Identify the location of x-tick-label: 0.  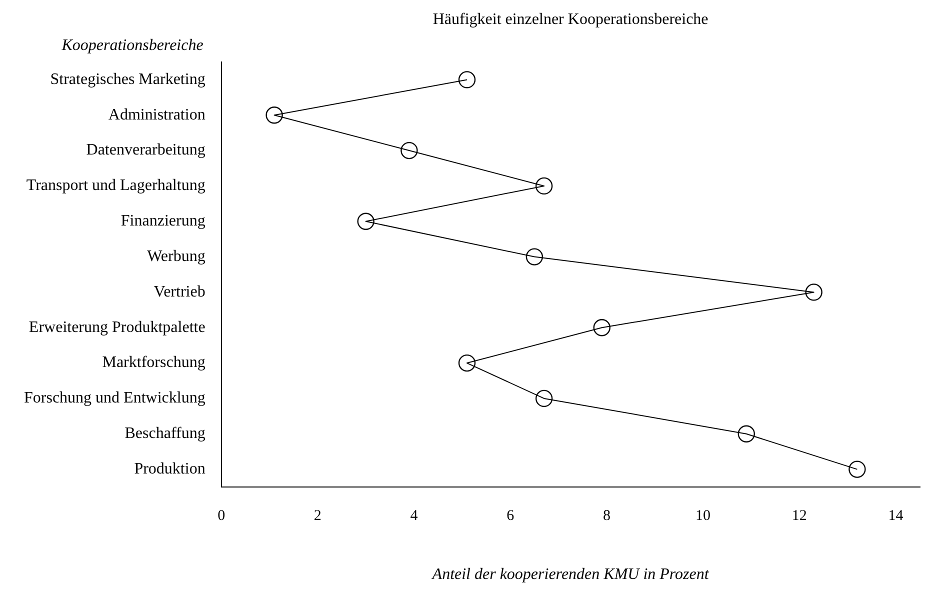
(222, 516).